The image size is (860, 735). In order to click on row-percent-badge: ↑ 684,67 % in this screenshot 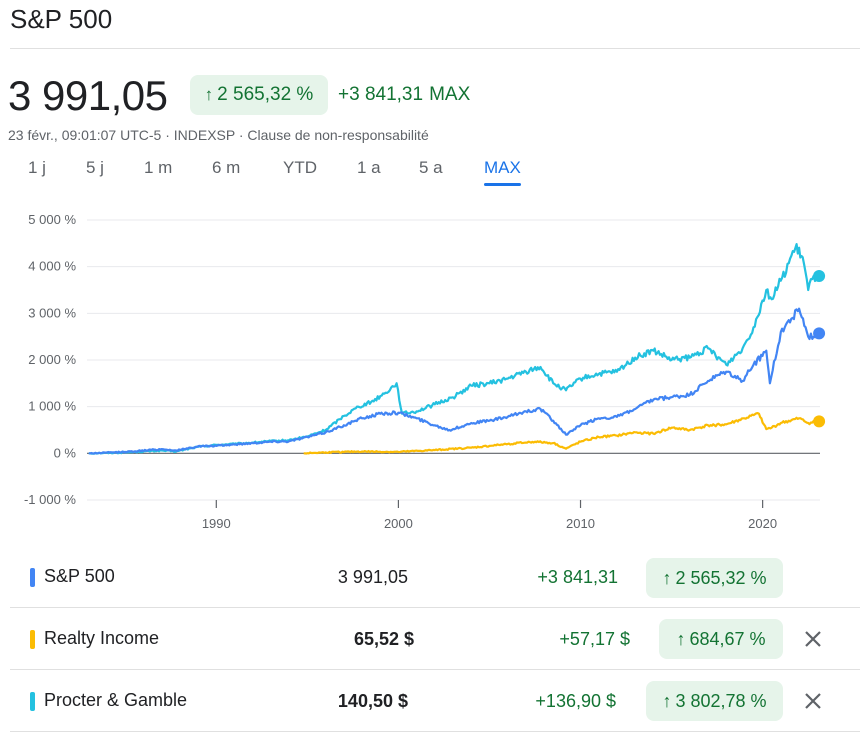, I will do `click(721, 639)`.